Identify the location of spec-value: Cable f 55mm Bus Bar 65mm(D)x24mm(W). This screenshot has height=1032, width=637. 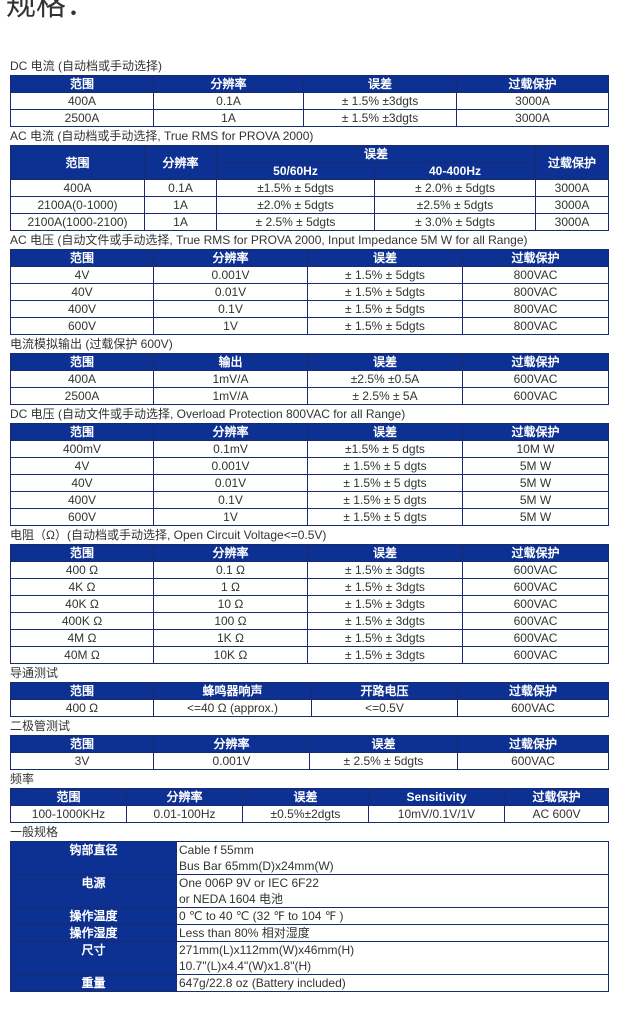
(392, 858).